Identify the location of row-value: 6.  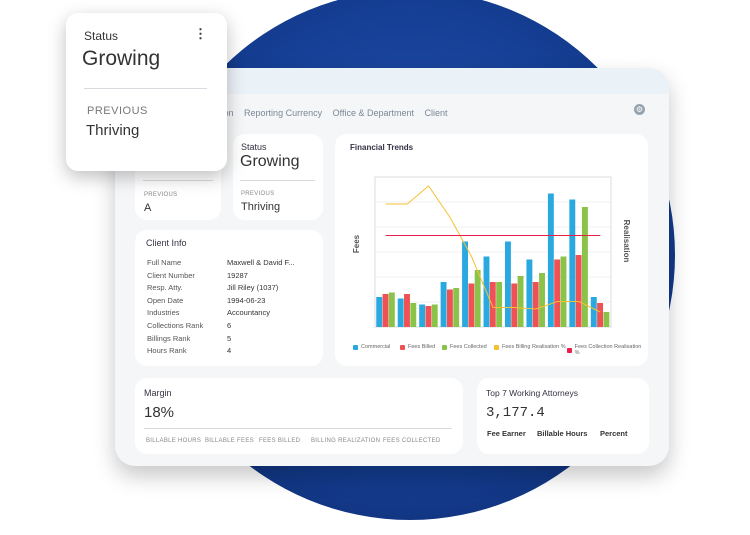
(229, 325).